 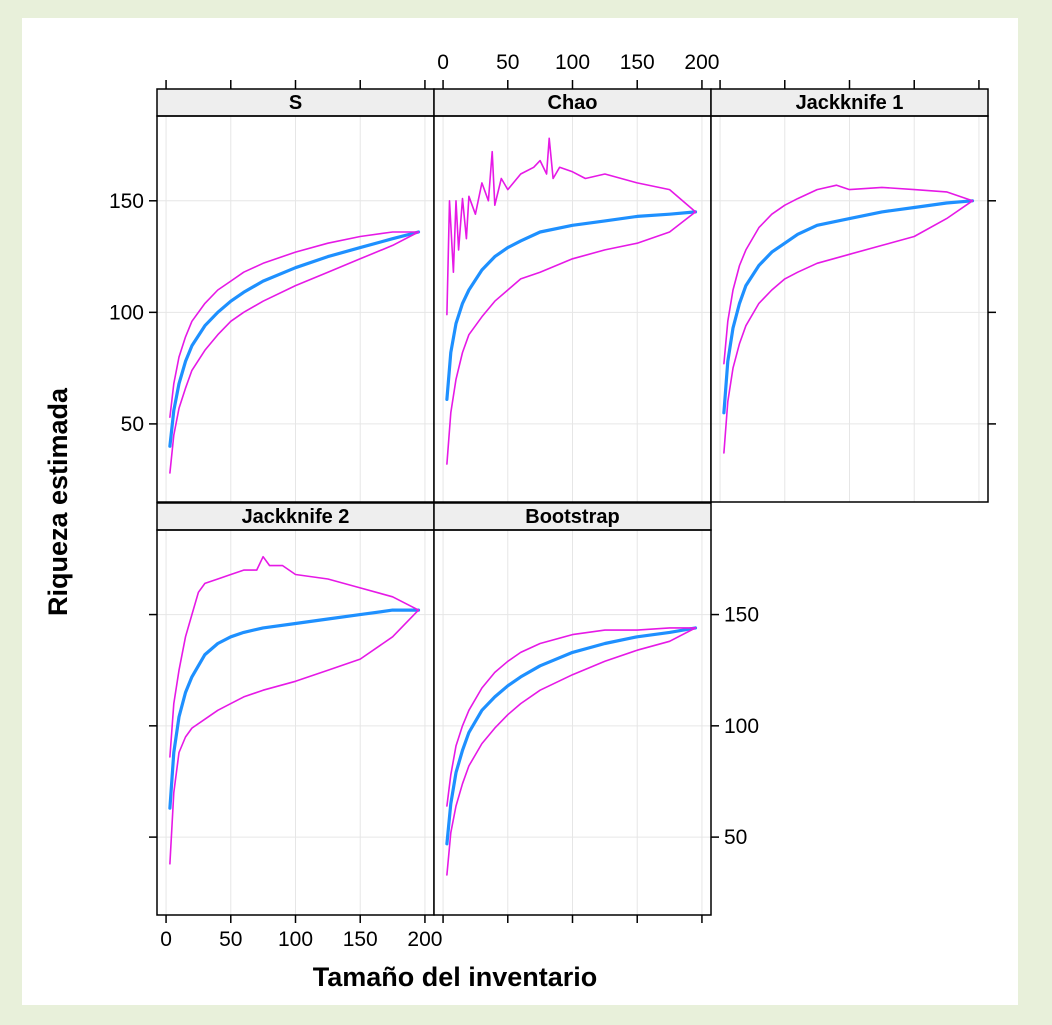 What do you see at coordinates (573, 103) in the screenshot?
I see `strip-label: Chao` at bounding box center [573, 103].